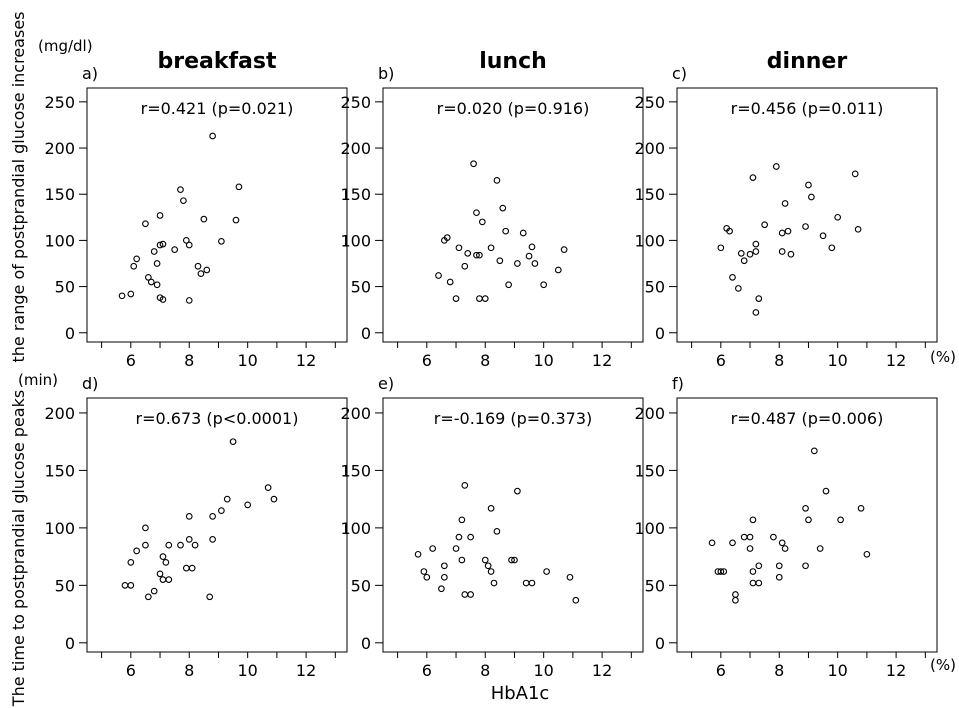 This screenshot has width=959, height=708. I want to click on scatter-panel: e) r=-0.169 (p=0.373) 0 50 100 150 200 6 8 10 12, so click(492, 527).